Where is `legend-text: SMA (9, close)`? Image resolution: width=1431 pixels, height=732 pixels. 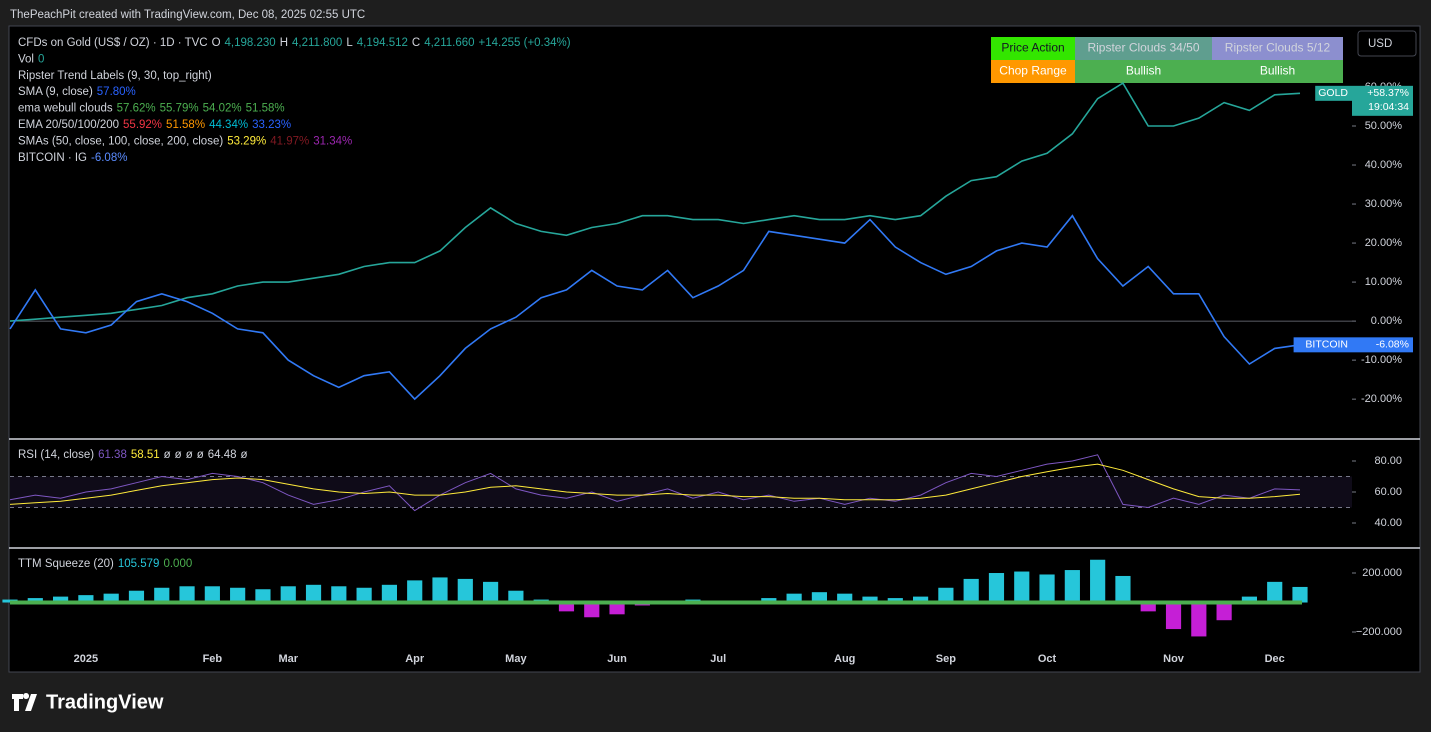
legend-text: SMA (9, close) is located at coordinates (55, 92).